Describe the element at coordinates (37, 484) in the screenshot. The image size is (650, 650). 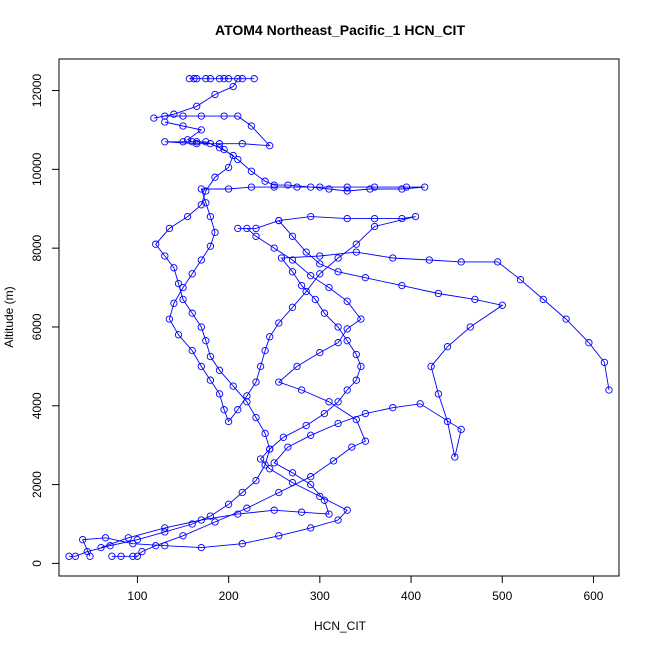
I see `y-tick-label: 2000` at that location.